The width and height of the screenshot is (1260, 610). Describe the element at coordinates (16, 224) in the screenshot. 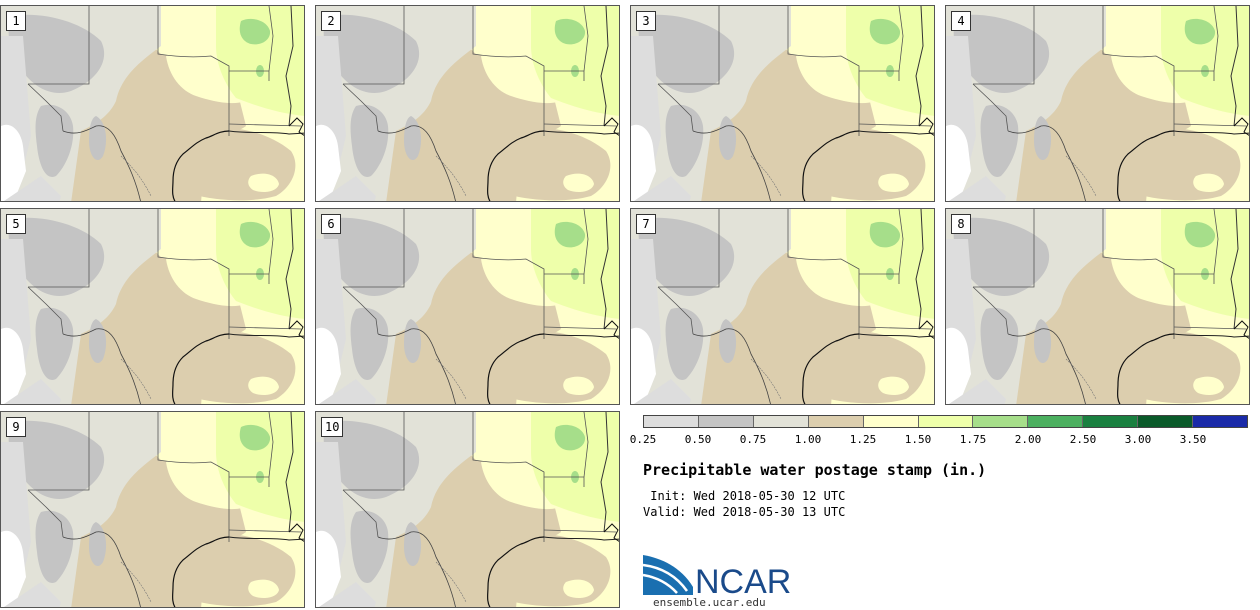

I see `member-label: 5` at that location.